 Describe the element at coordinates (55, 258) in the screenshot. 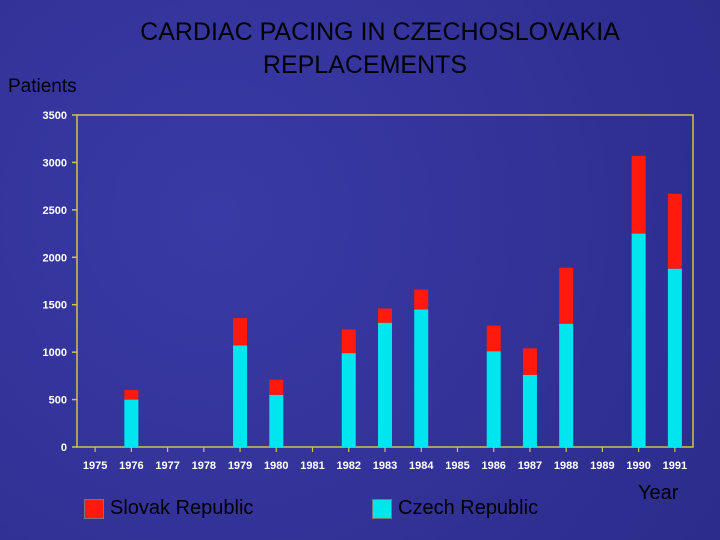

I see `y-tick-label: 2000` at that location.